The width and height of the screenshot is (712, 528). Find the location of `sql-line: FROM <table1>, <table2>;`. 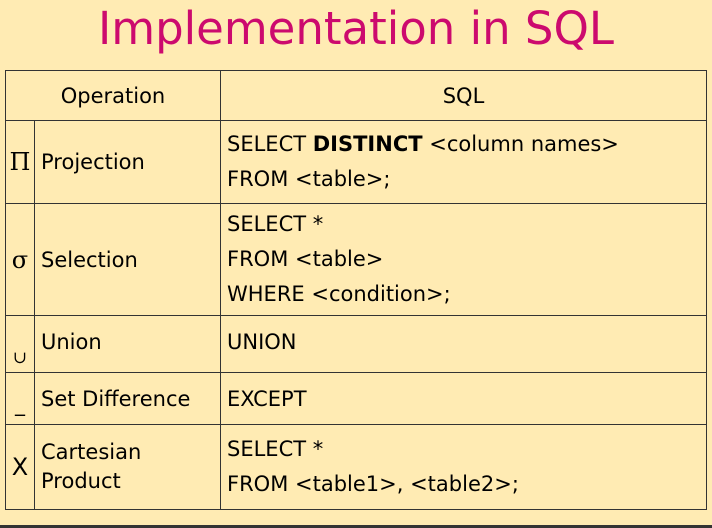

sql-line: FROM <table1>, <table2>; is located at coordinates (373, 484).